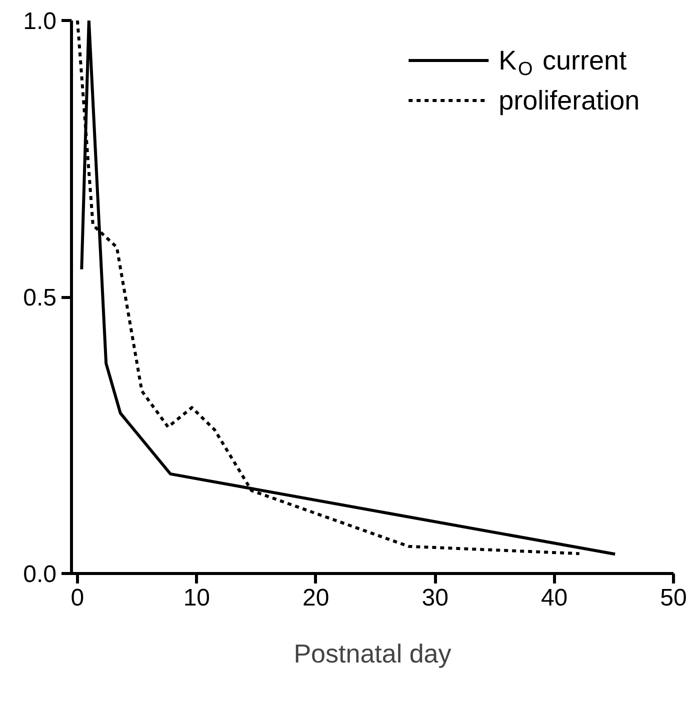 The height and width of the screenshot is (703, 690). What do you see at coordinates (435, 598) in the screenshot?
I see `x-tick-label: 30` at bounding box center [435, 598].